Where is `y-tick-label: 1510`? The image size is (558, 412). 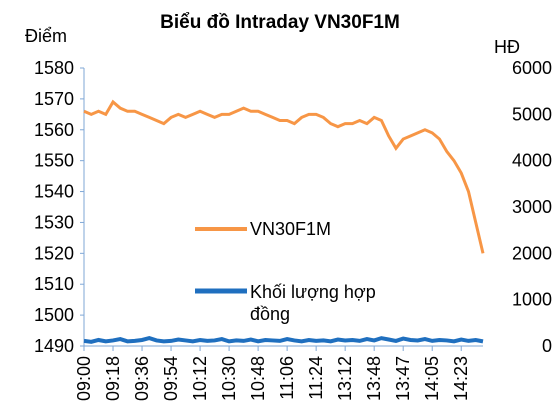 y-tick-label: 1510 is located at coordinates (54, 284).